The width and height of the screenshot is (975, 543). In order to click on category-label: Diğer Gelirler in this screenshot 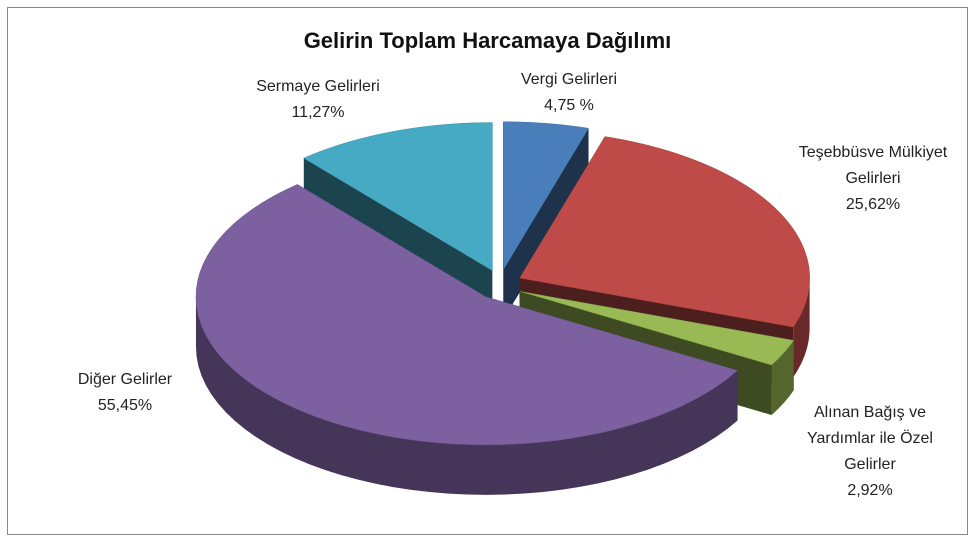, I will do `click(125, 379)`.